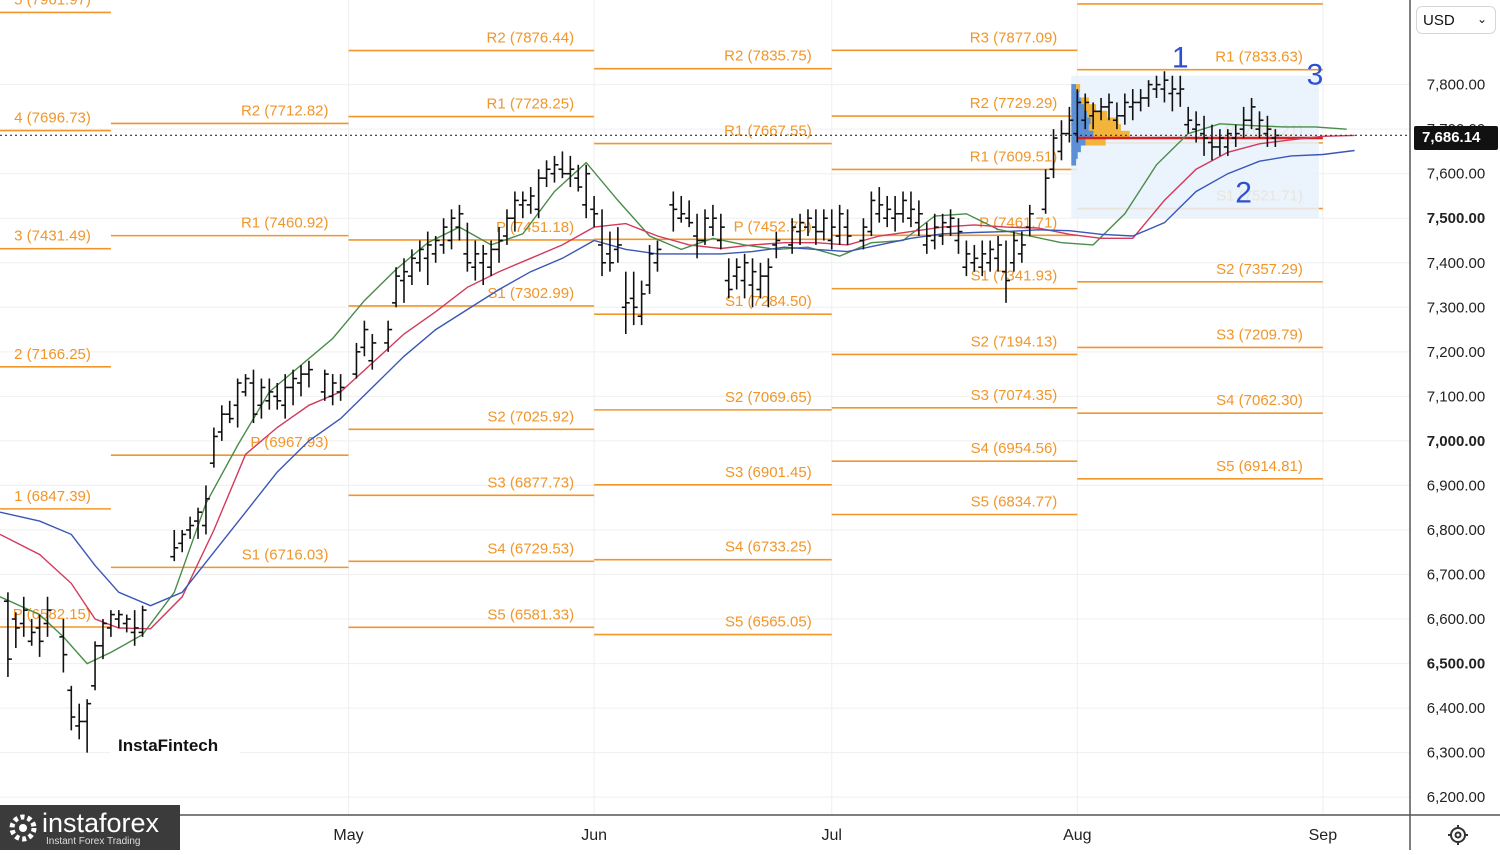 This screenshot has width=1500, height=855. Describe the element at coordinates (175, 740) in the screenshot. I see `watermark: InstaFintech` at that location.